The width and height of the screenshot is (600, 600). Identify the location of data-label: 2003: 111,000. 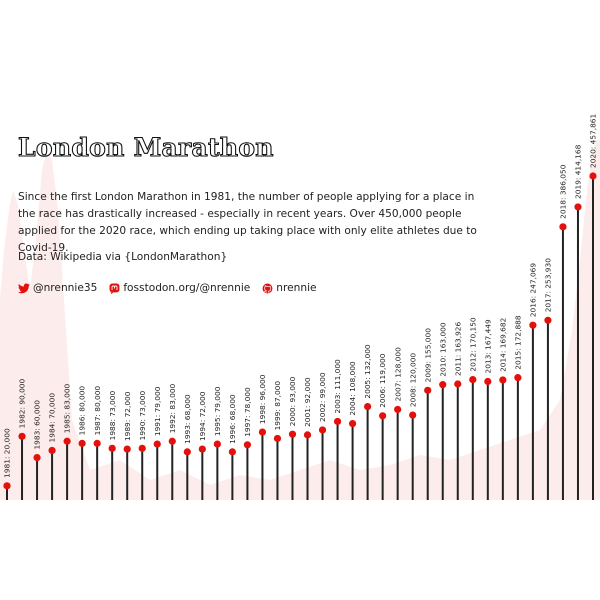
(337, 386).